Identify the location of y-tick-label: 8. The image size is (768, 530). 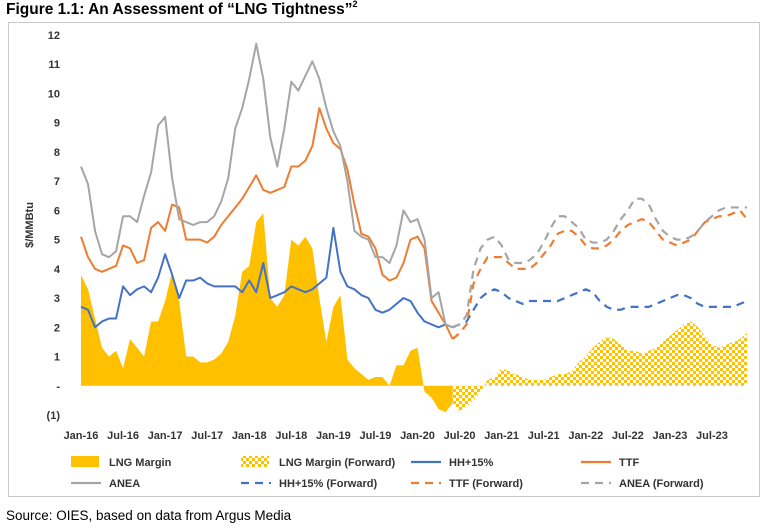
(57, 153).